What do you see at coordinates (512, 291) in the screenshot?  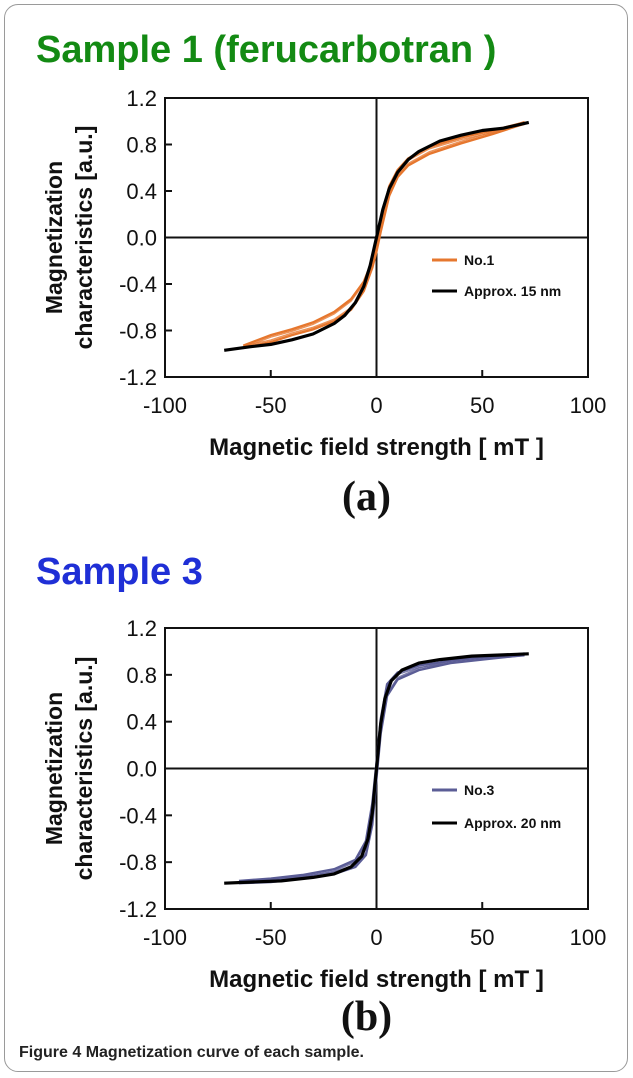 I see `chart1-legend-label: Approx. 15 nm` at bounding box center [512, 291].